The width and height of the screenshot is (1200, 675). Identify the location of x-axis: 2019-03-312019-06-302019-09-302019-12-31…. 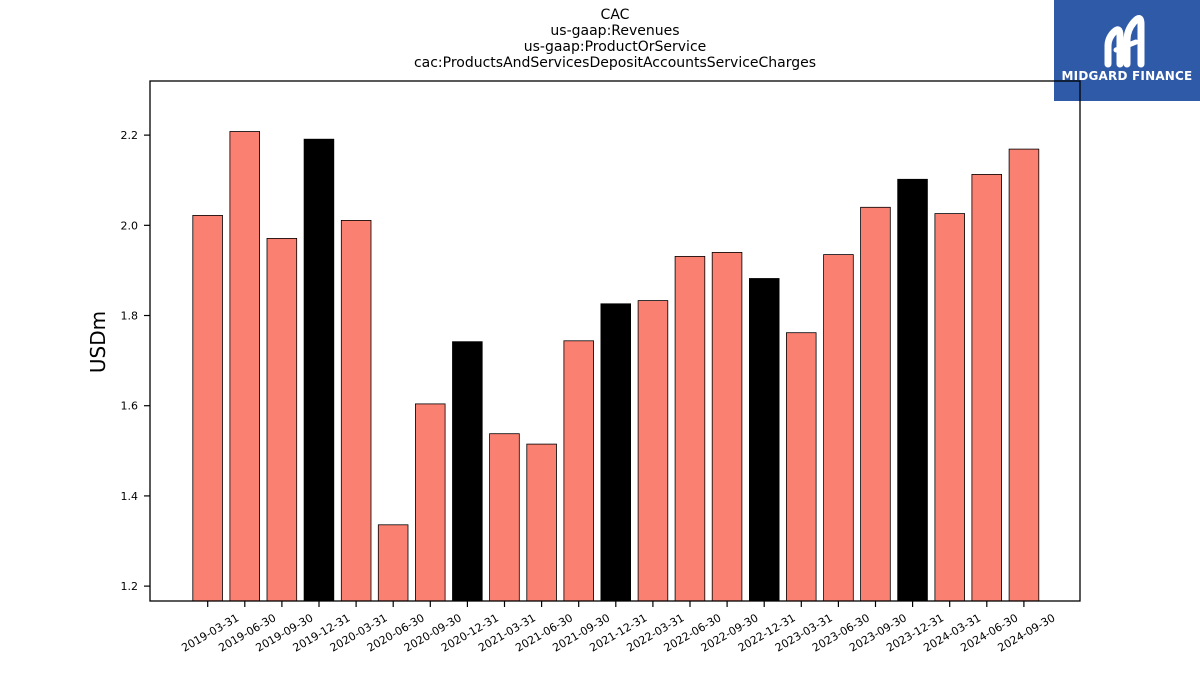
(618, 628).